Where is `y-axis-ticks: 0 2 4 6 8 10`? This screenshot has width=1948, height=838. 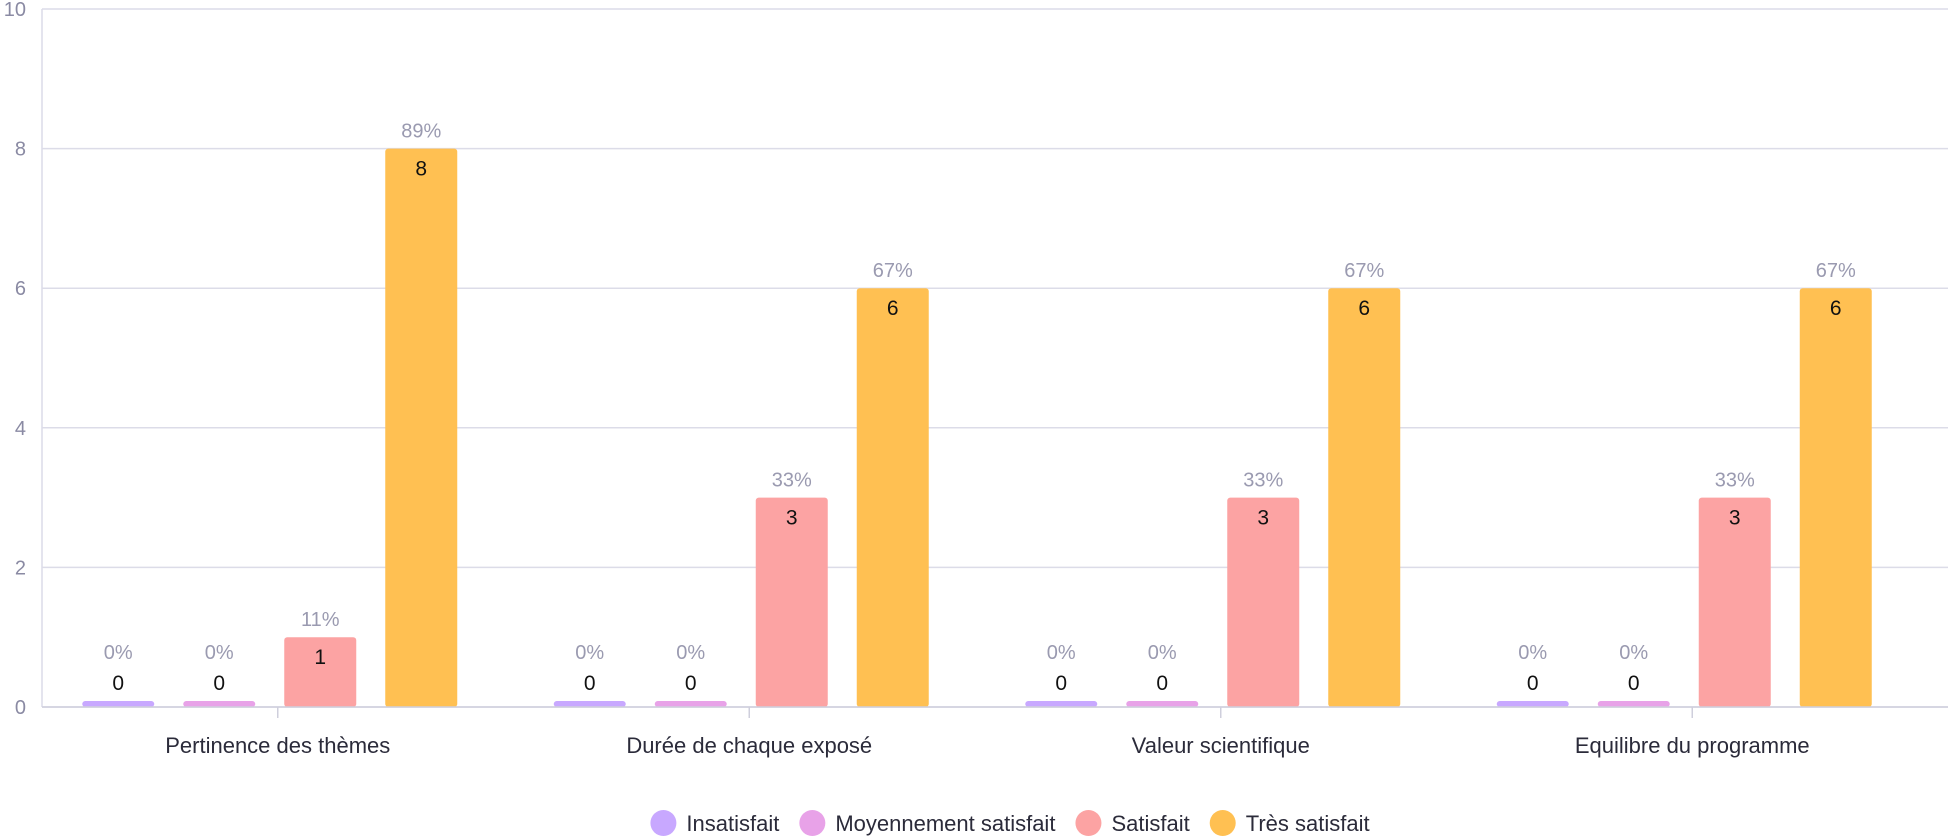 y-axis-ticks: 0 2 4 6 8 10 is located at coordinates (15, 359).